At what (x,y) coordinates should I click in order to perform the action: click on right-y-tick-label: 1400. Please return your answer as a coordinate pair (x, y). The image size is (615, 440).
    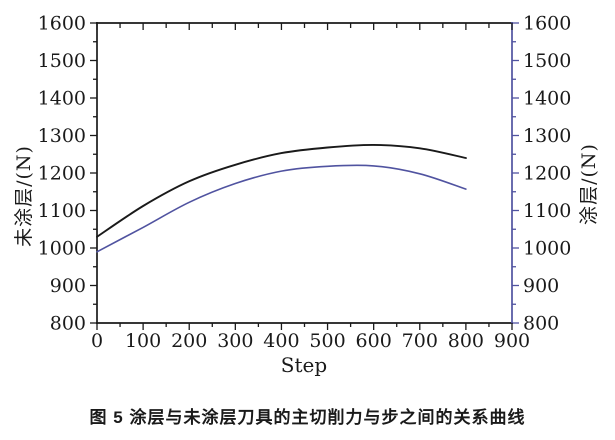
    Looking at the image, I should click on (547, 99).